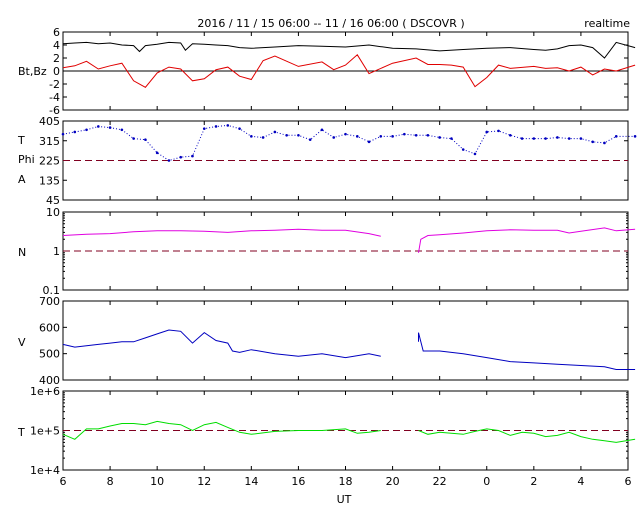 The image size is (640, 512). I want to click on x-axis-label: UT, so click(344, 499).